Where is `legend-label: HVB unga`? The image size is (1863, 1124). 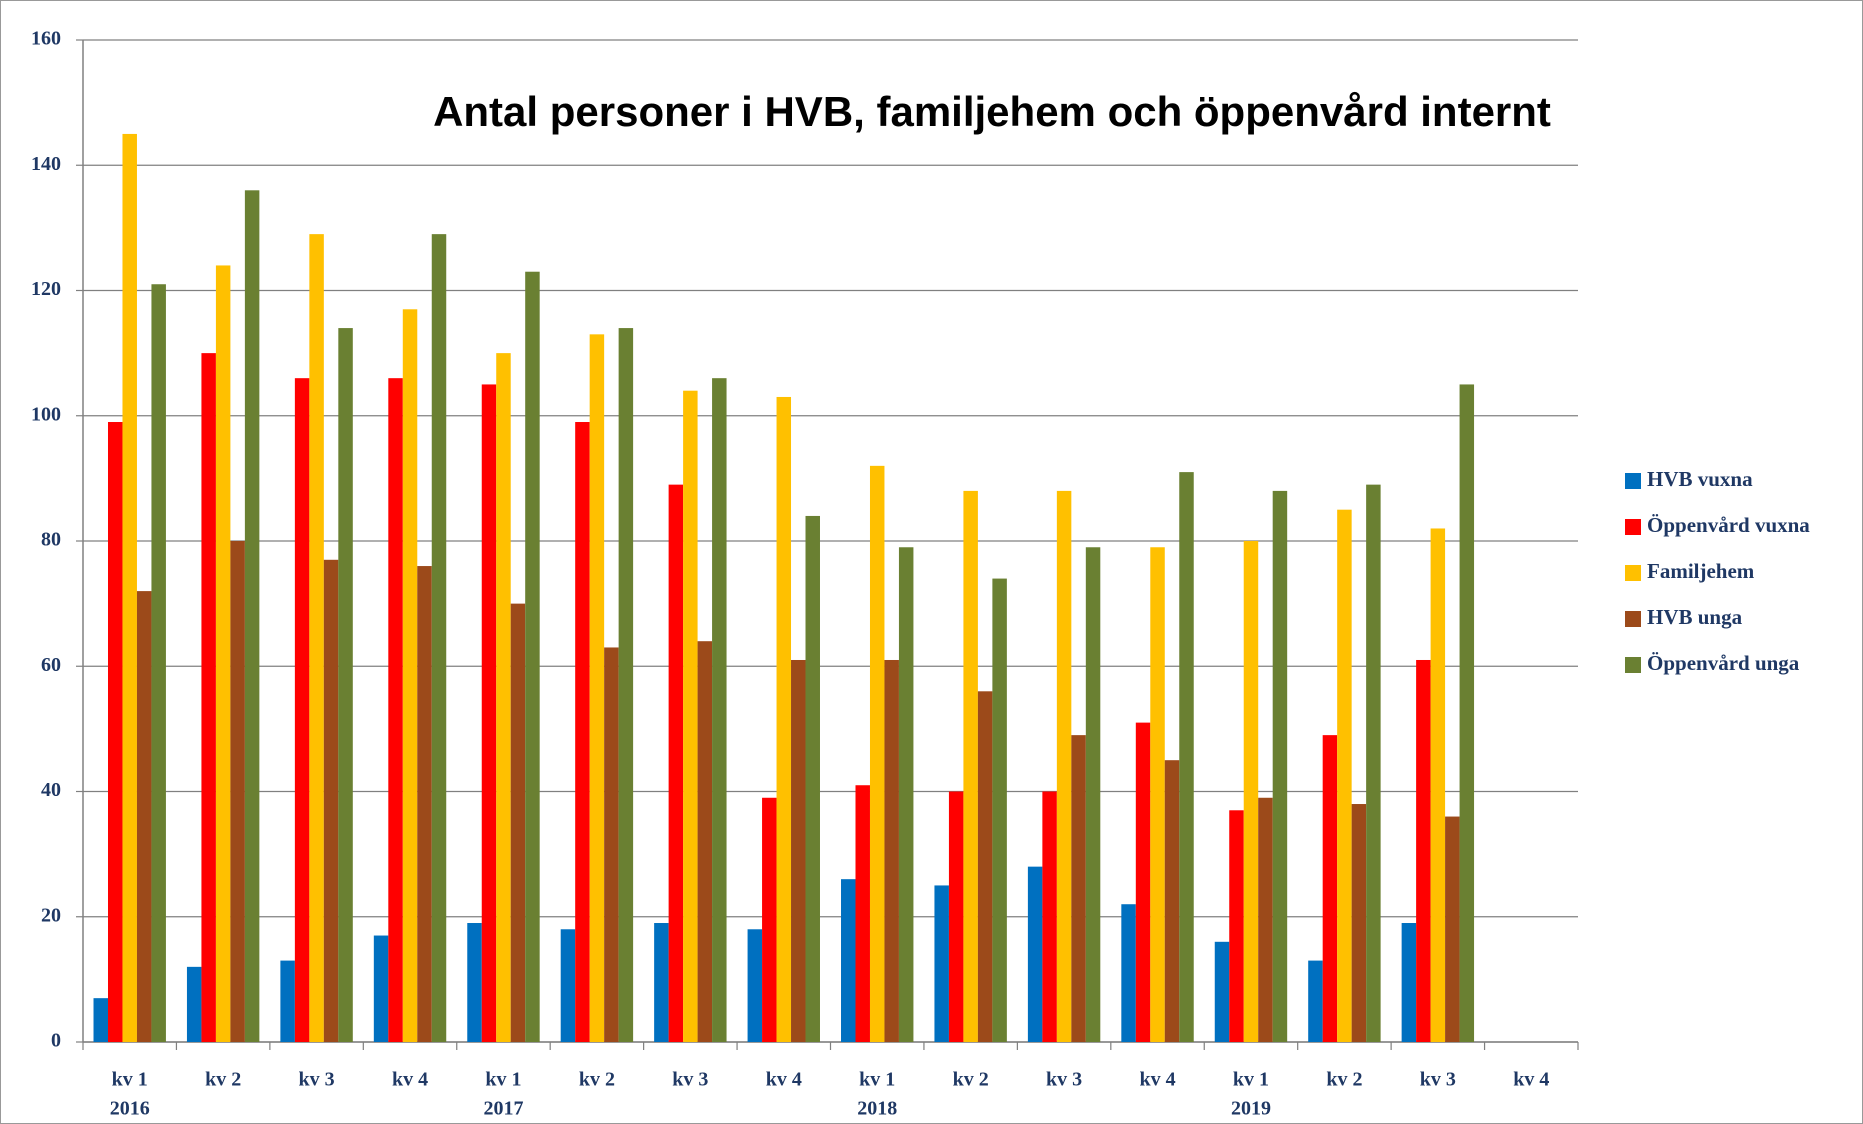 legend-label: HVB unga is located at coordinates (1695, 617).